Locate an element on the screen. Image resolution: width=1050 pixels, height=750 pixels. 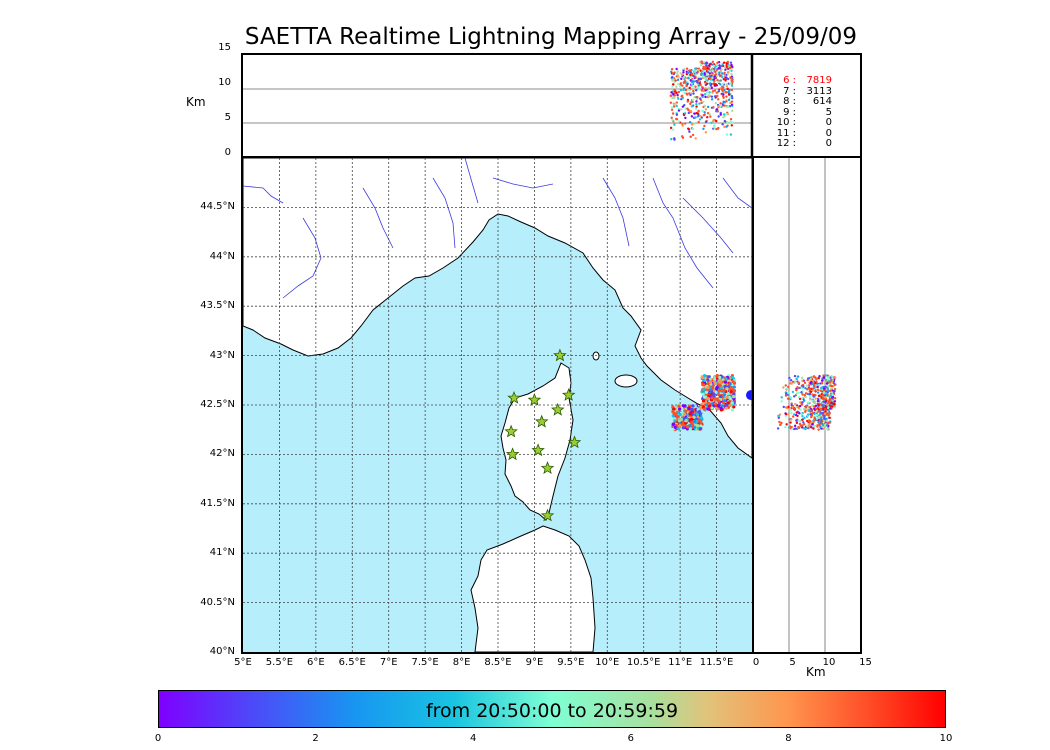
lon-tick-label: 5°E is located at coordinates (243, 662).